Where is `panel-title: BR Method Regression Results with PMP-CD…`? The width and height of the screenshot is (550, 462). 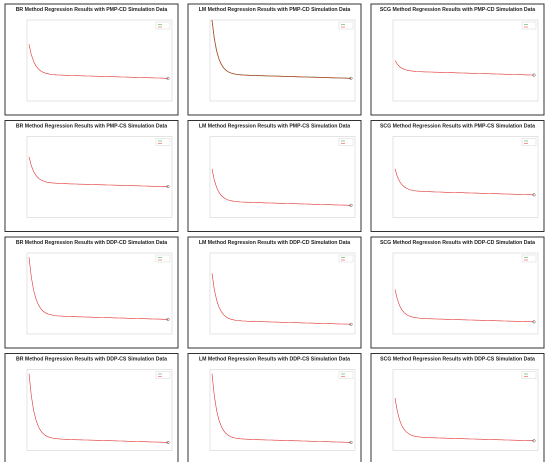 panel-title: BR Method Regression Results with PMP-CD… is located at coordinates (92, 10).